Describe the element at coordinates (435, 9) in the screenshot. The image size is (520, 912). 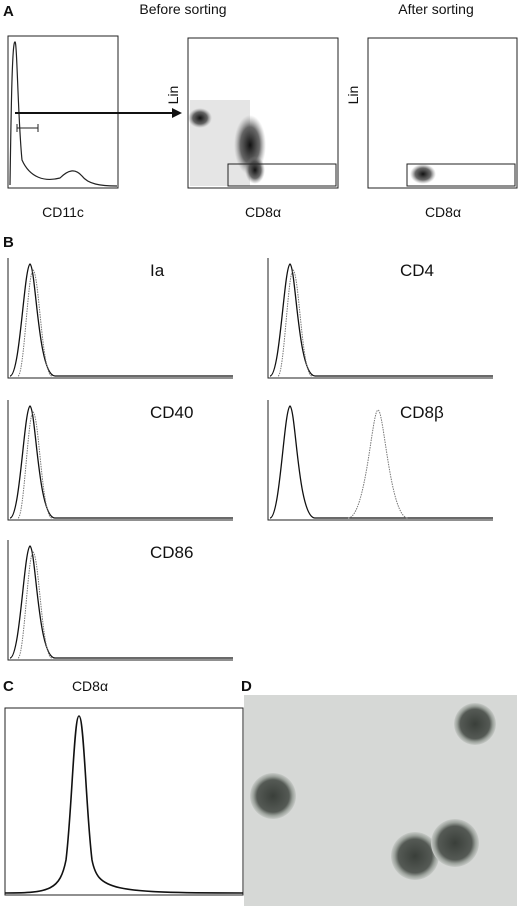
I see `after-title: After sorting` at that location.